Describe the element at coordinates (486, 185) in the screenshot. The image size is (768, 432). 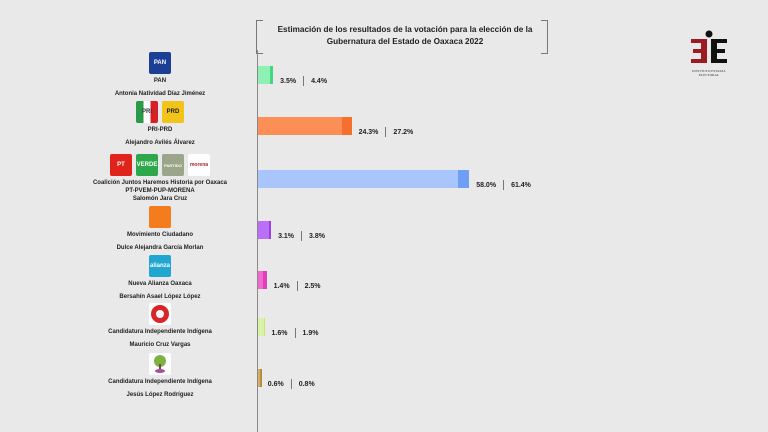
I see `data-label-low: 58.0%` at that location.